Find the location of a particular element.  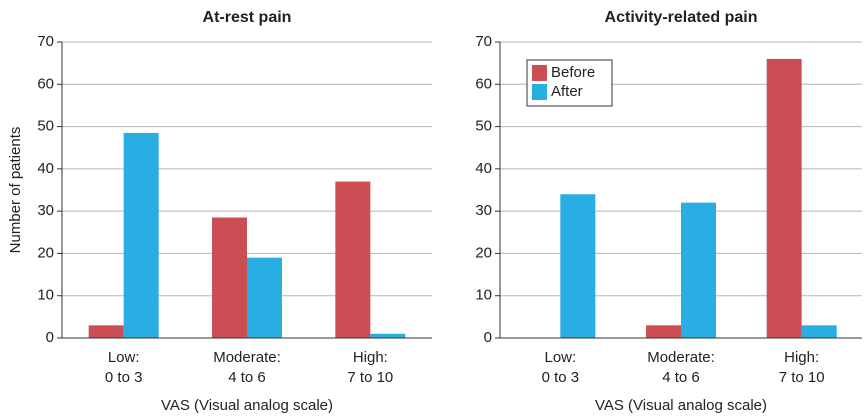

legend: Before After is located at coordinates (569, 83).